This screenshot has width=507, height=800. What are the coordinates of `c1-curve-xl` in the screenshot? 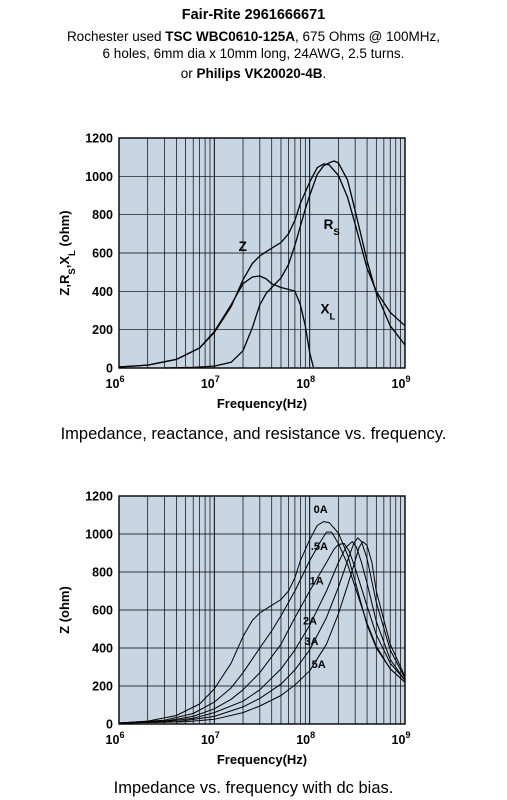 It's located at (216, 322).